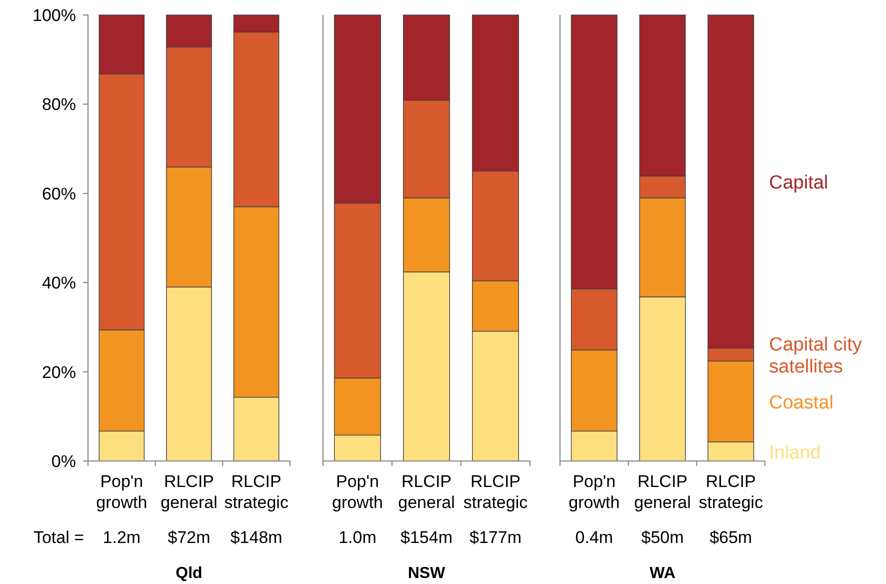  Describe the element at coordinates (63, 461) in the screenshot. I see `y-tick-label: 0%` at that location.